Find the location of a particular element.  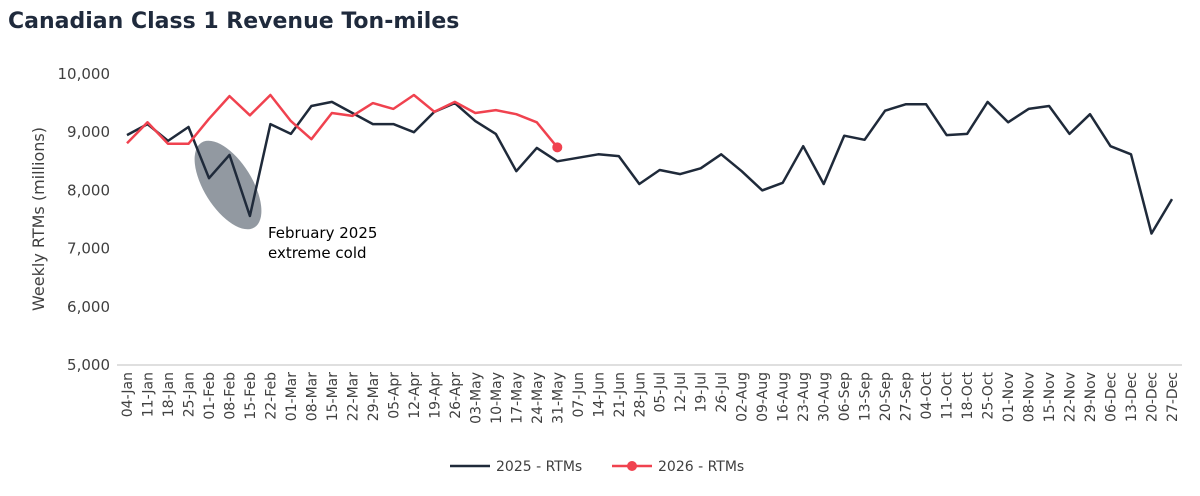

x-tick-label: 29-Nov is located at coordinates (1091, 397).